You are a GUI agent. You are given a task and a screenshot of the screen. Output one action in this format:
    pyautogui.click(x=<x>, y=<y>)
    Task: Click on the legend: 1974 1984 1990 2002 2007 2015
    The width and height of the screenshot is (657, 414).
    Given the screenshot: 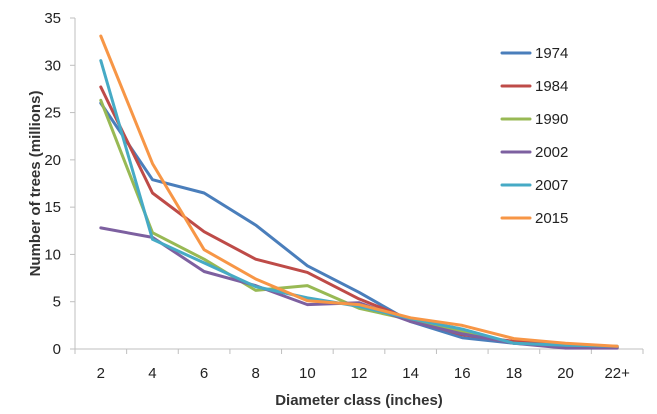 What is the action you would take?
    pyautogui.click(x=534, y=136)
    